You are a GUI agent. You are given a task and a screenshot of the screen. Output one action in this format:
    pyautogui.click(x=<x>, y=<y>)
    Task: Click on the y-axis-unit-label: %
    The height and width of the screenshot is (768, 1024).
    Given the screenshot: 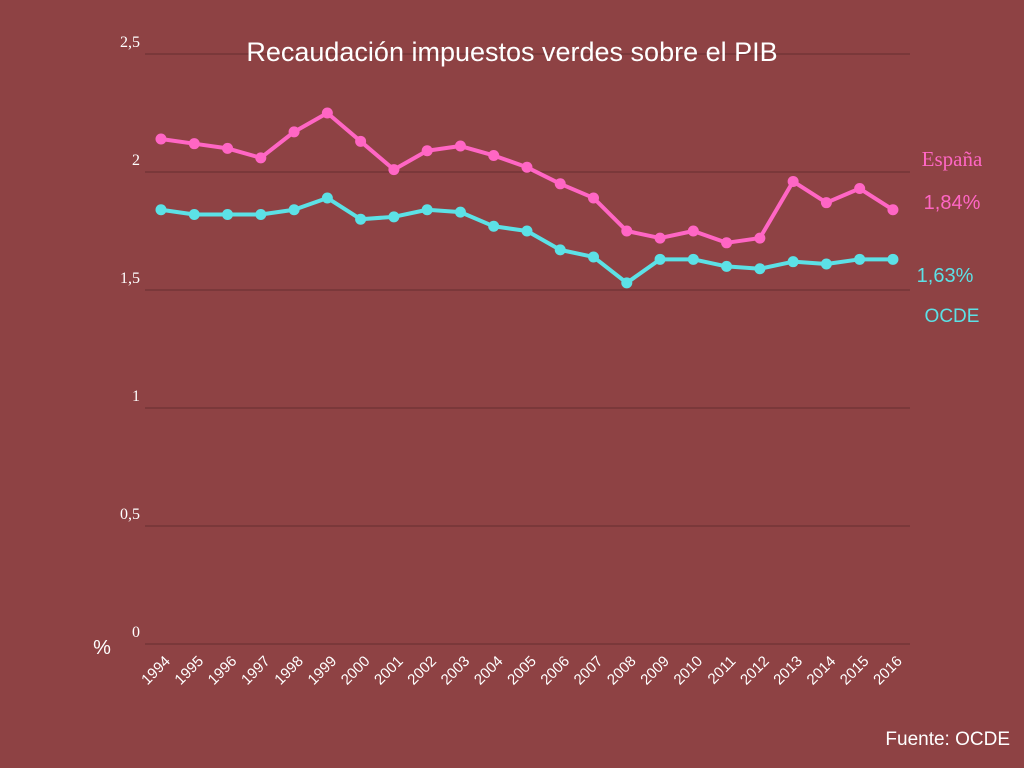 What is the action you would take?
    pyautogui.click(x=102, y=648)
    